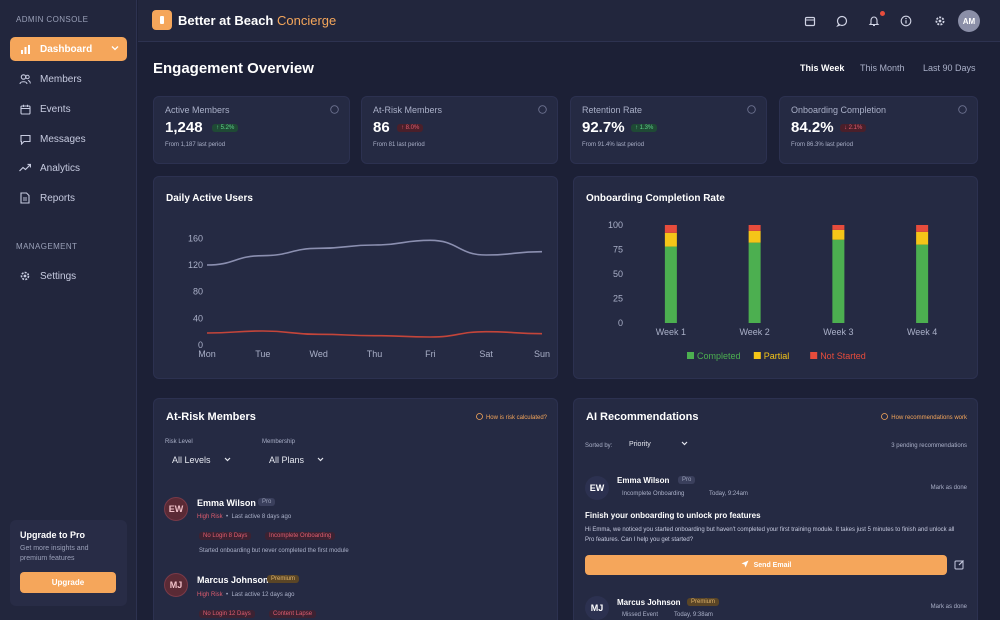 This screenshot has width=1000, height=620. What do you see at coordinates (754, 332) in the screenshot?
I see `x-tick-label: Week 2` at bounding box center [754, 332].